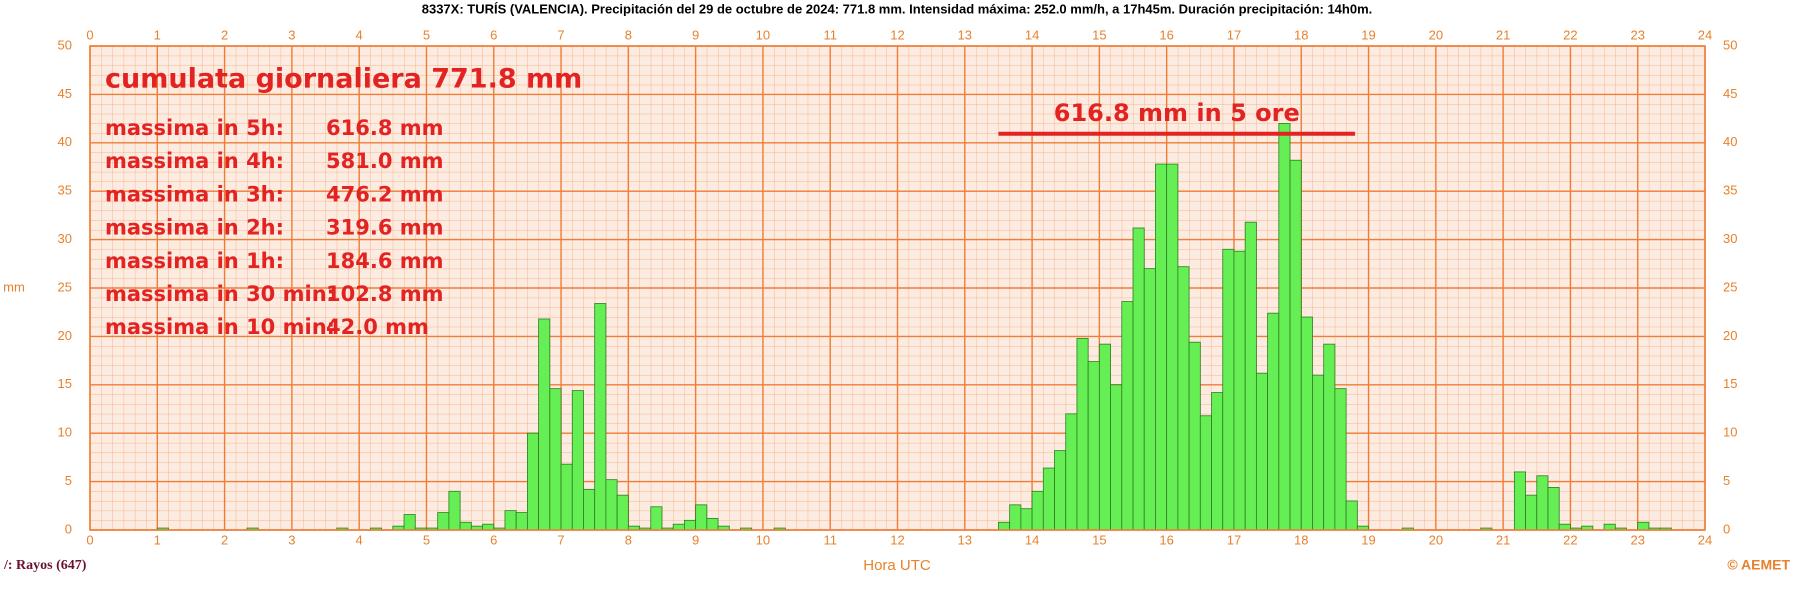  I want to click on max-label: massima in 1h:, so click(194, 261).